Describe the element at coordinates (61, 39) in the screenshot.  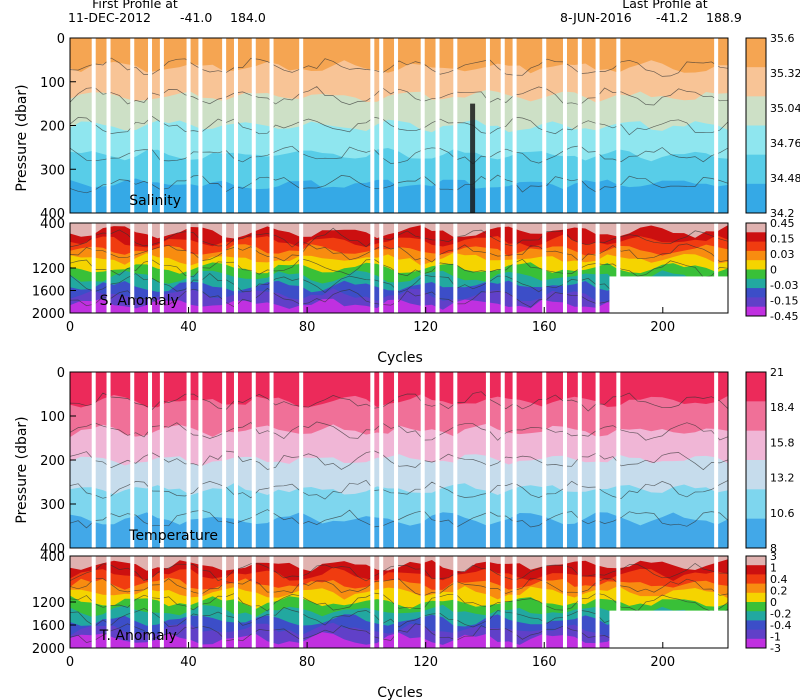
I see `salinity-y-tick-label: 0` at that location.